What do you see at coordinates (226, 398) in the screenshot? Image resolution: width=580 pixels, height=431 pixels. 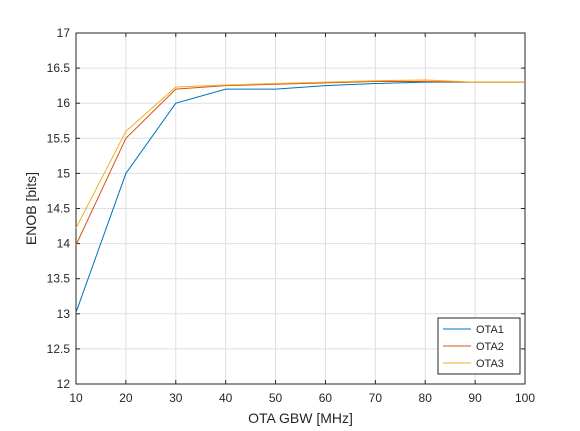 I see `x-tick-label: 40` at bounding box center [226, 398].